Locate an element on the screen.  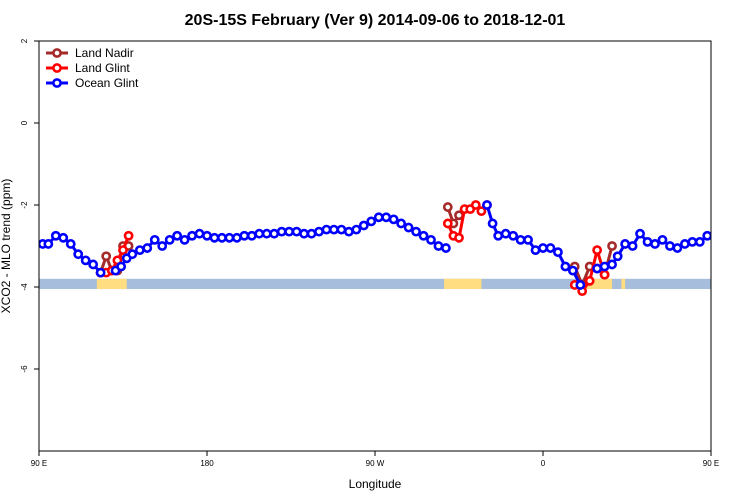
y-axis: 2 0 -2 -4 -6 is located at coordinates (29, 205).